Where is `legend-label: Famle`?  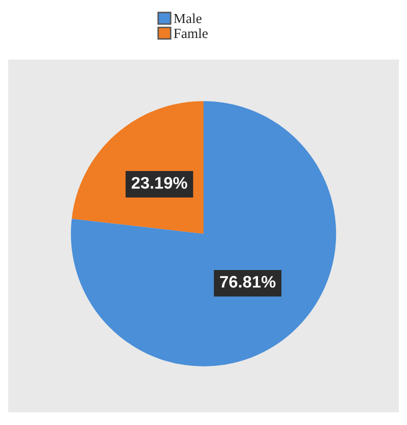
legend-label: Famle is located at coordinates (191, 33).